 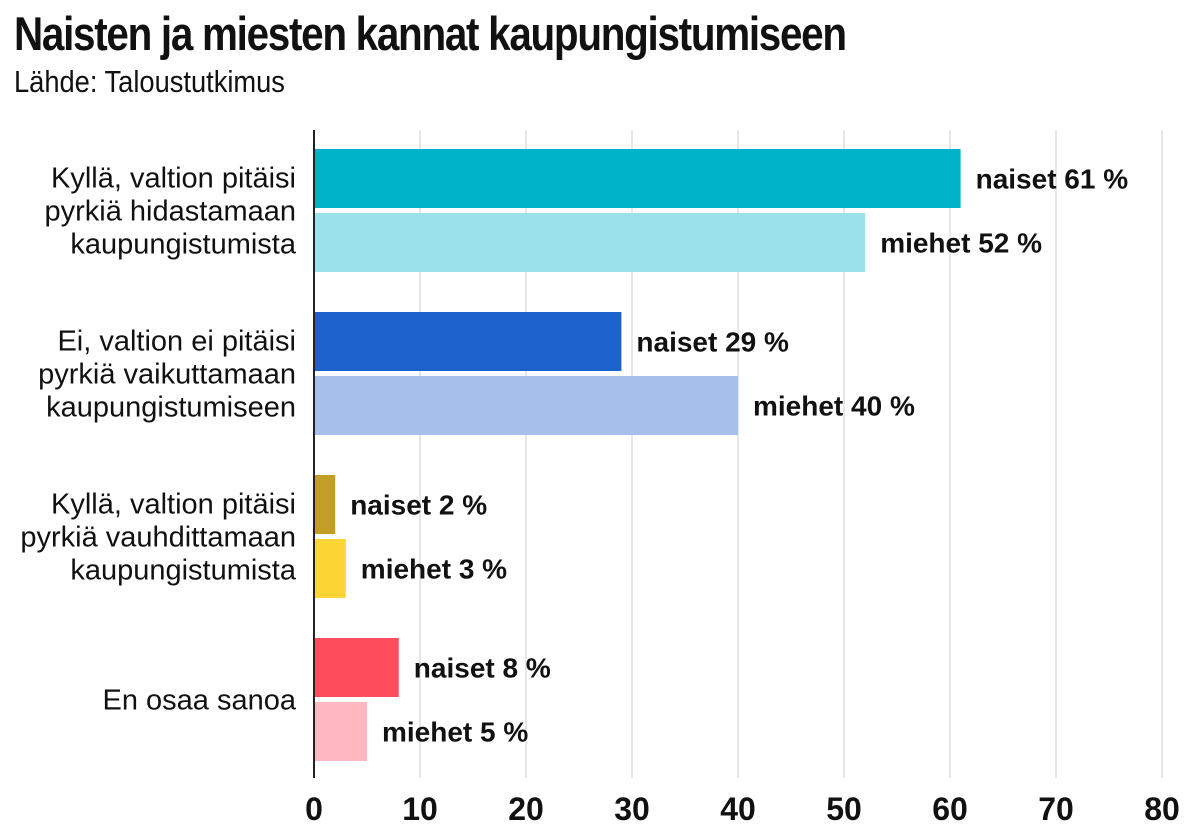 I want to click on x-tick-label: 80, so click(x=1162, y=809).